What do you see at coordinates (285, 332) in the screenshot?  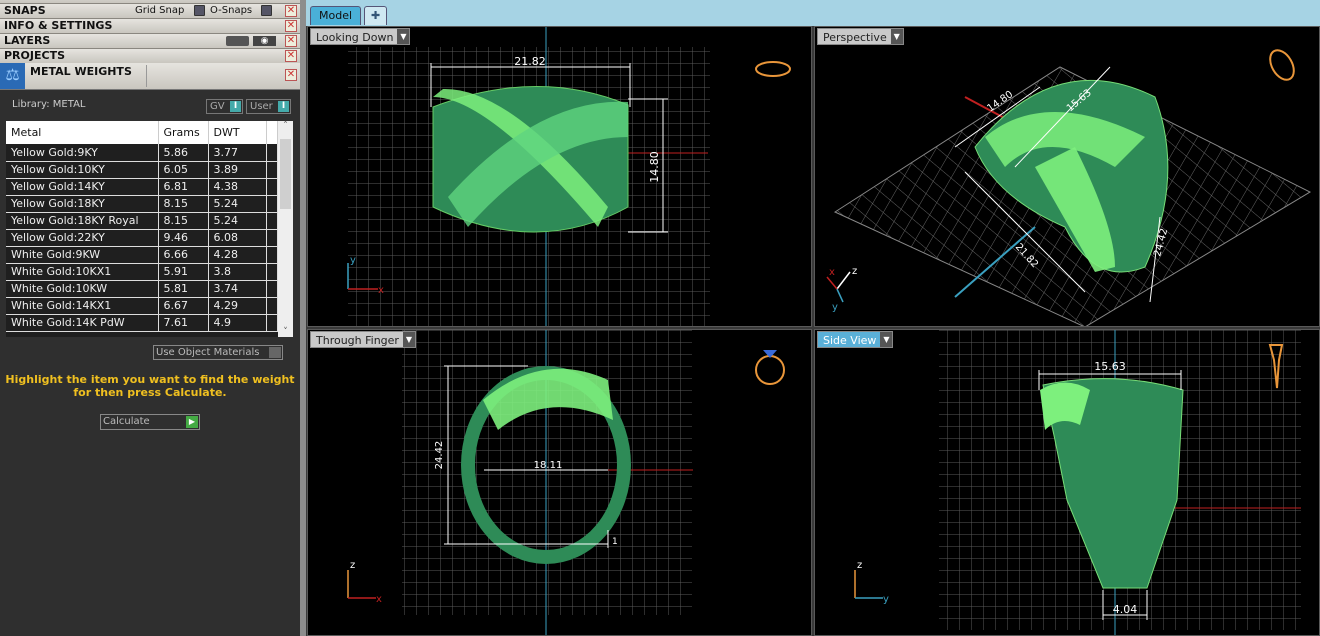 I see `scroll-down-icon: ˅` at bounding box center [285, 332].